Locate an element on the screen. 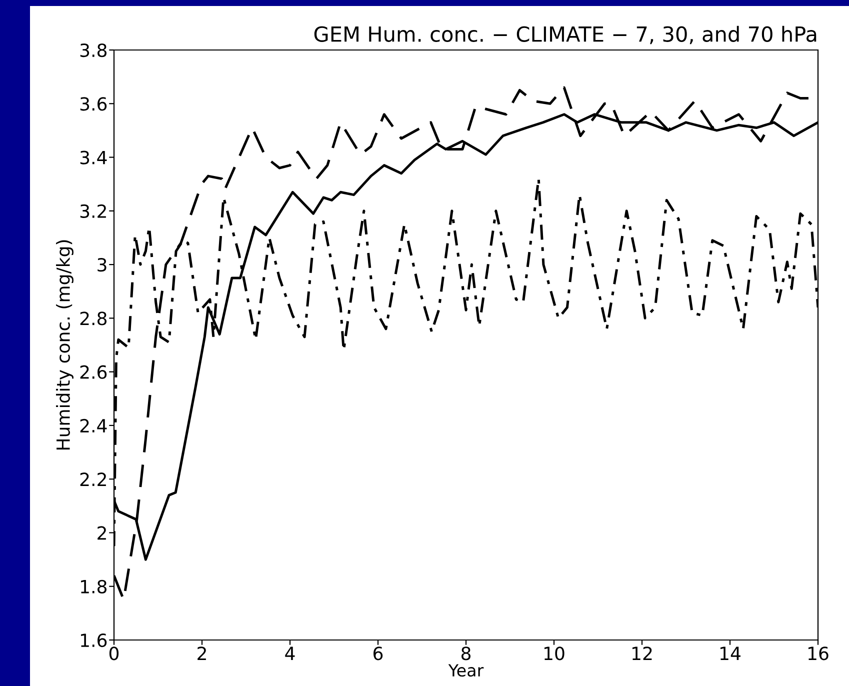  y-tick-label: 1.8 is located at coordinates (94, 587).